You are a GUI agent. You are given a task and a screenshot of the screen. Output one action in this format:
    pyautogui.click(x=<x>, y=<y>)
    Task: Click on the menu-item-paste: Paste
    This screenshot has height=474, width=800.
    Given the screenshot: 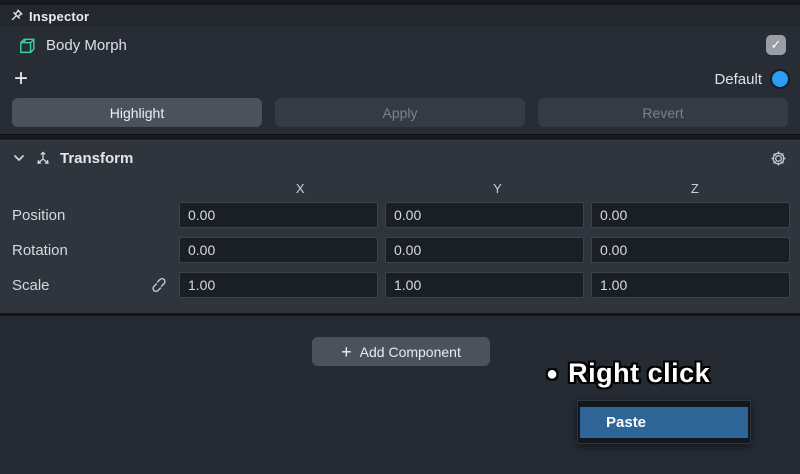 What is the action you would take?
    pyautogui.click(x=664, y=422)
    